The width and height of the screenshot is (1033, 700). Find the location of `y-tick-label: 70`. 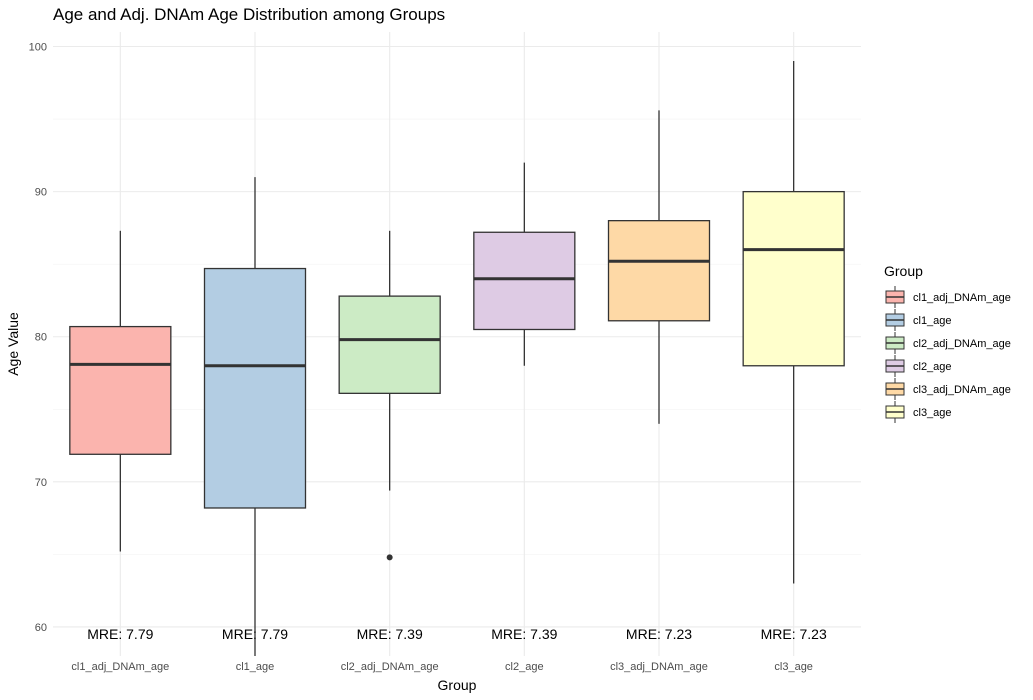

y-tick-label: 70 is located at coordinates (41, 483).